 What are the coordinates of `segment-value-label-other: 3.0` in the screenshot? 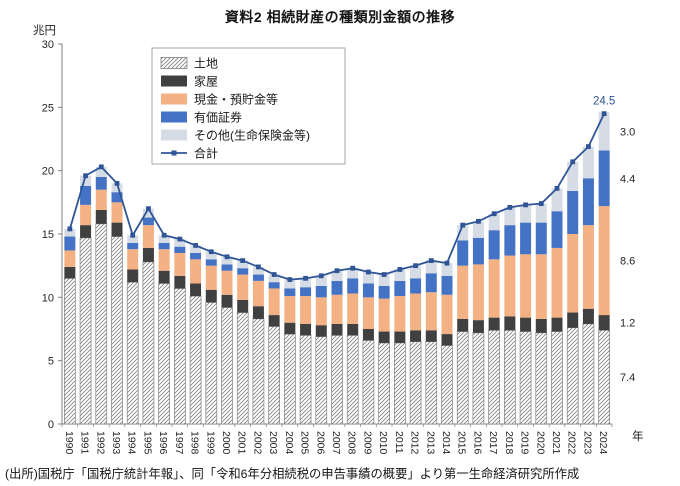 It's located at (627, 132).